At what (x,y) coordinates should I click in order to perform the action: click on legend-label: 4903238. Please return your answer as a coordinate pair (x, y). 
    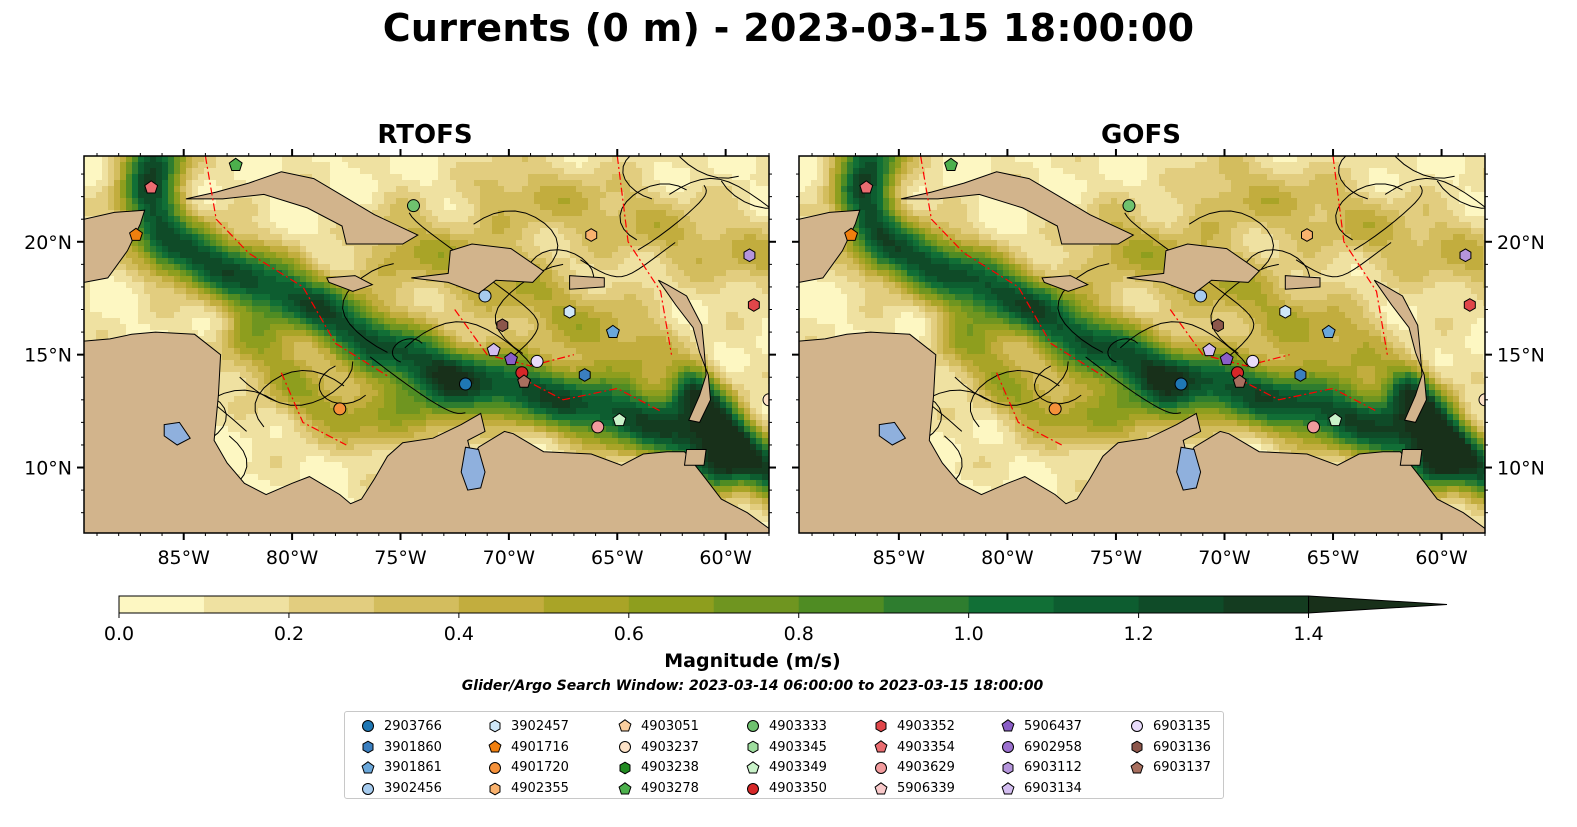
    Looking at the image, I should click on (670, 768).